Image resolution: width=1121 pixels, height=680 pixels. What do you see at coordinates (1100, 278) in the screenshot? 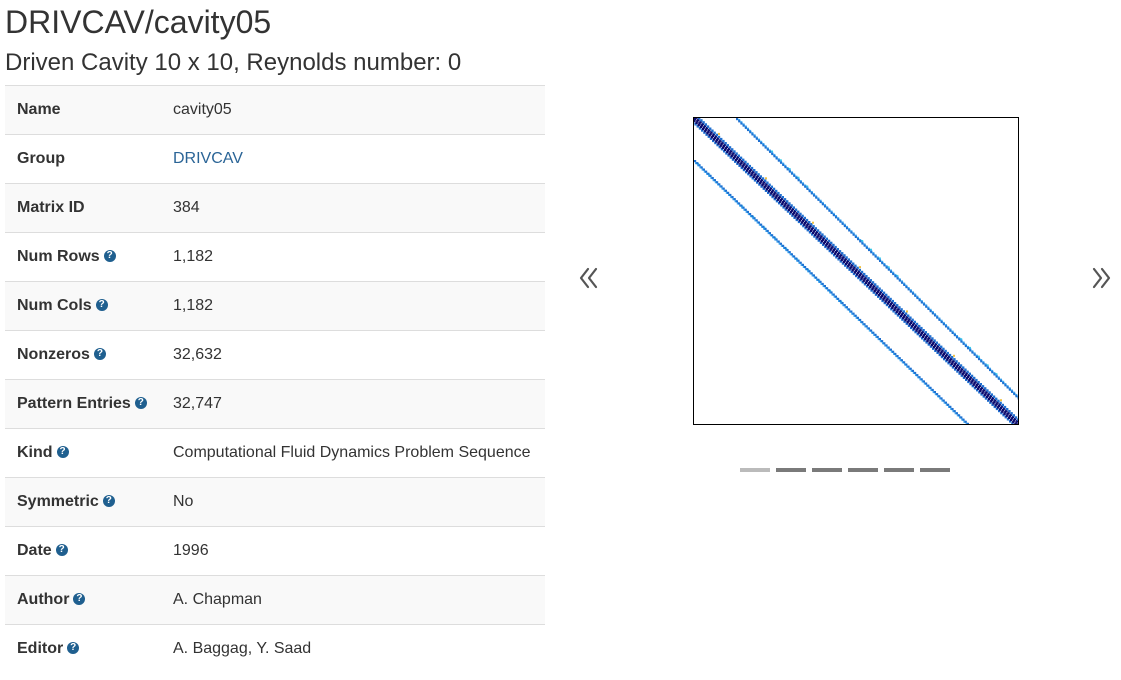
I see `carousel-next-button` at bounding box center [1100, 278].